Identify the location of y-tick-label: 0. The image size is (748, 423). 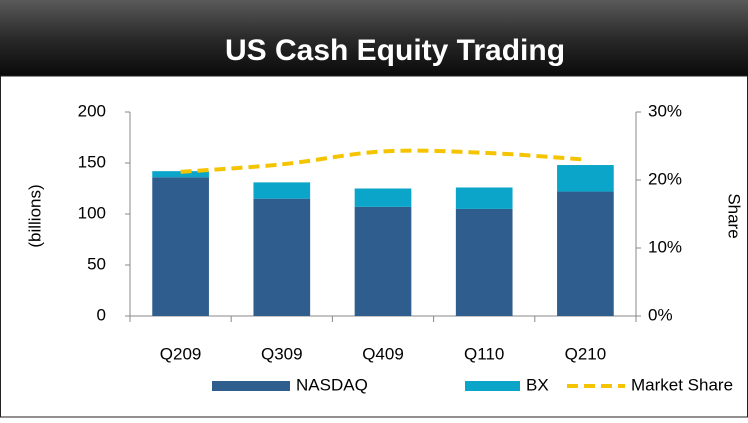
(101, 314).